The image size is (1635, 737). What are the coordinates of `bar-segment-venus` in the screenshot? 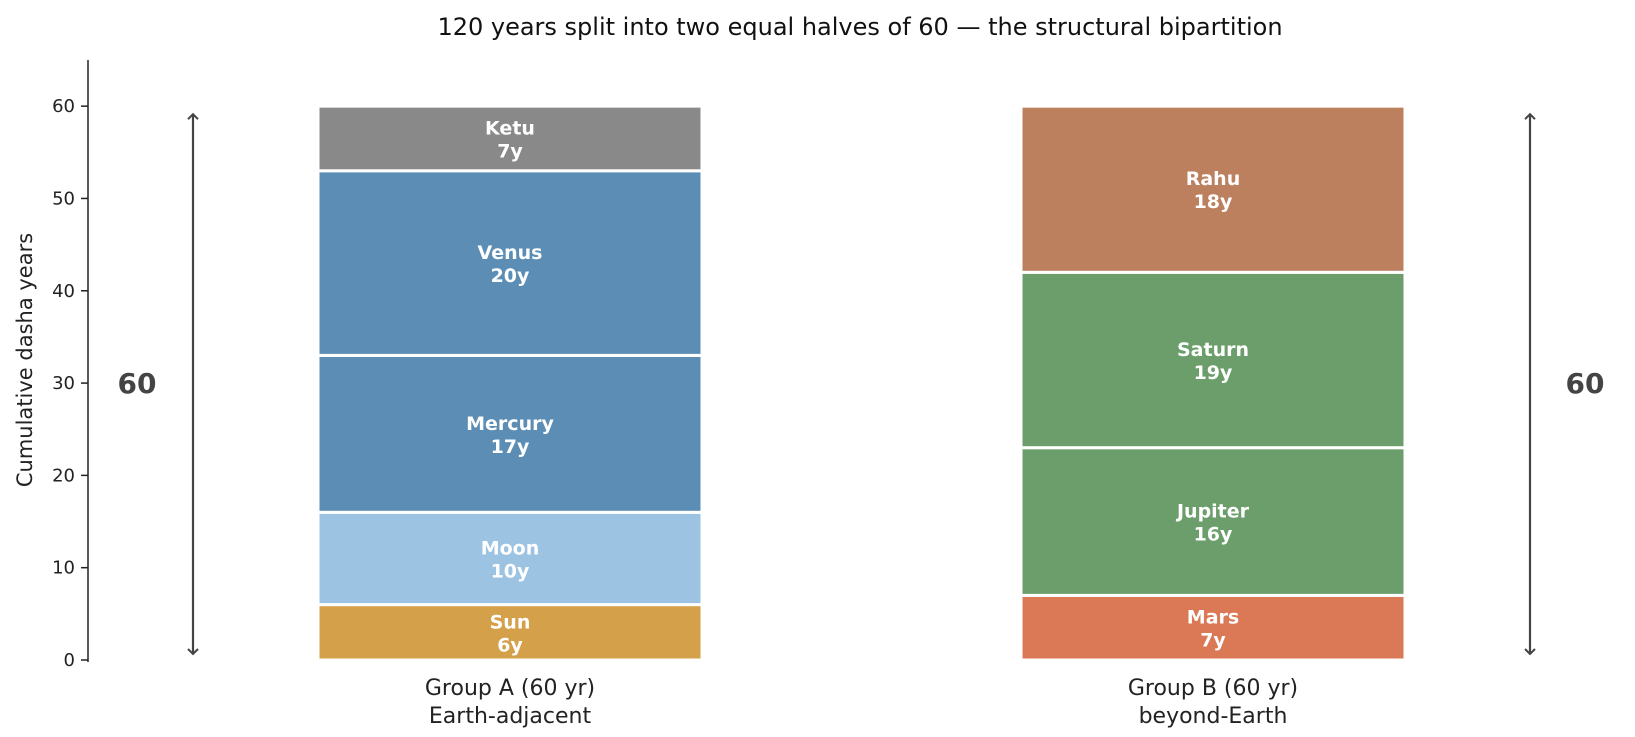 It's located at (510, 263).